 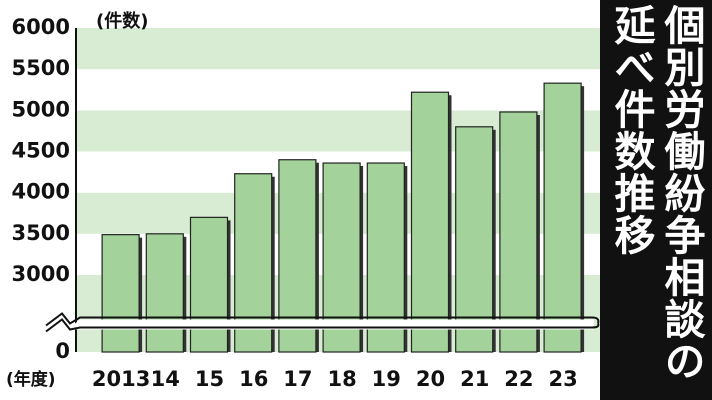 I want to click on y-tick-label: 4000, so click(x=41, y=192).